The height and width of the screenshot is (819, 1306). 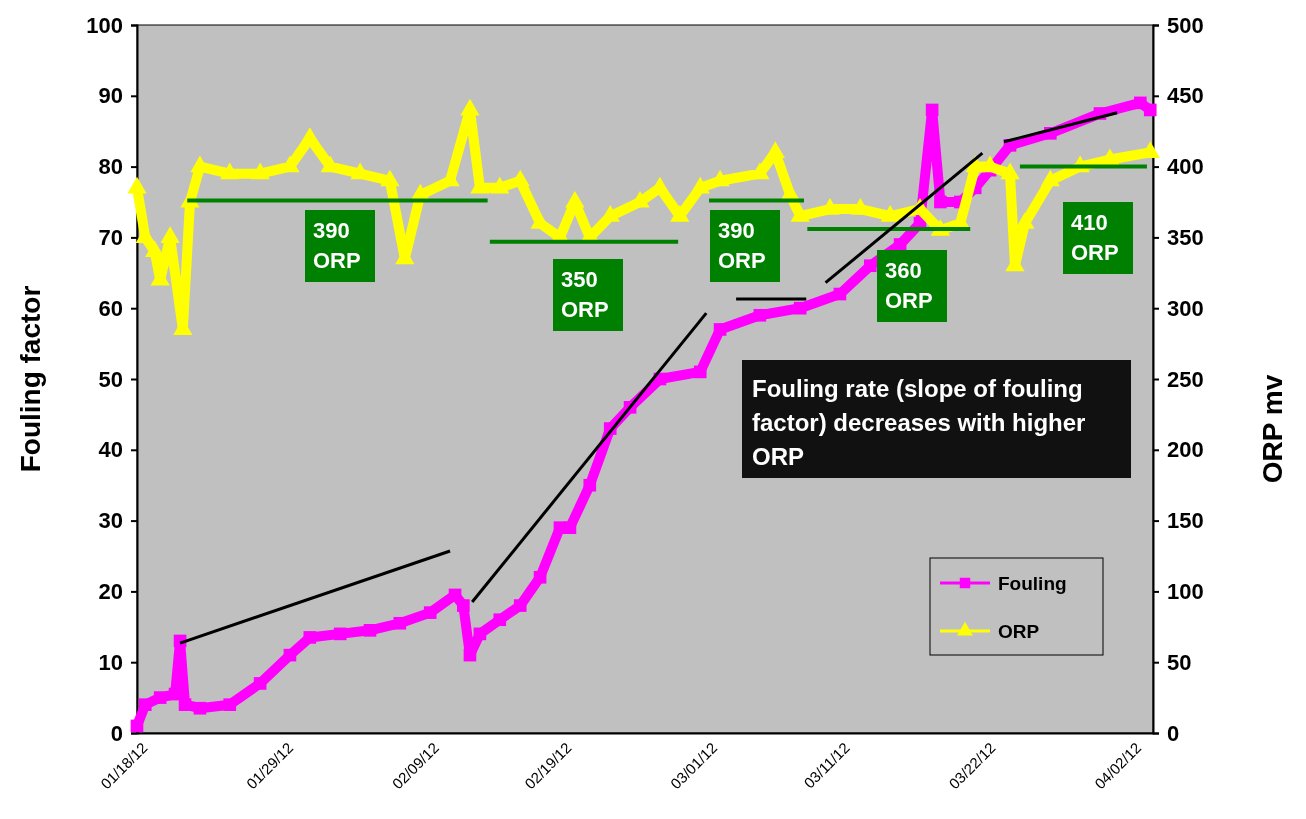 I want to click on y-tick-label: 20, so click(x=110, y=591).